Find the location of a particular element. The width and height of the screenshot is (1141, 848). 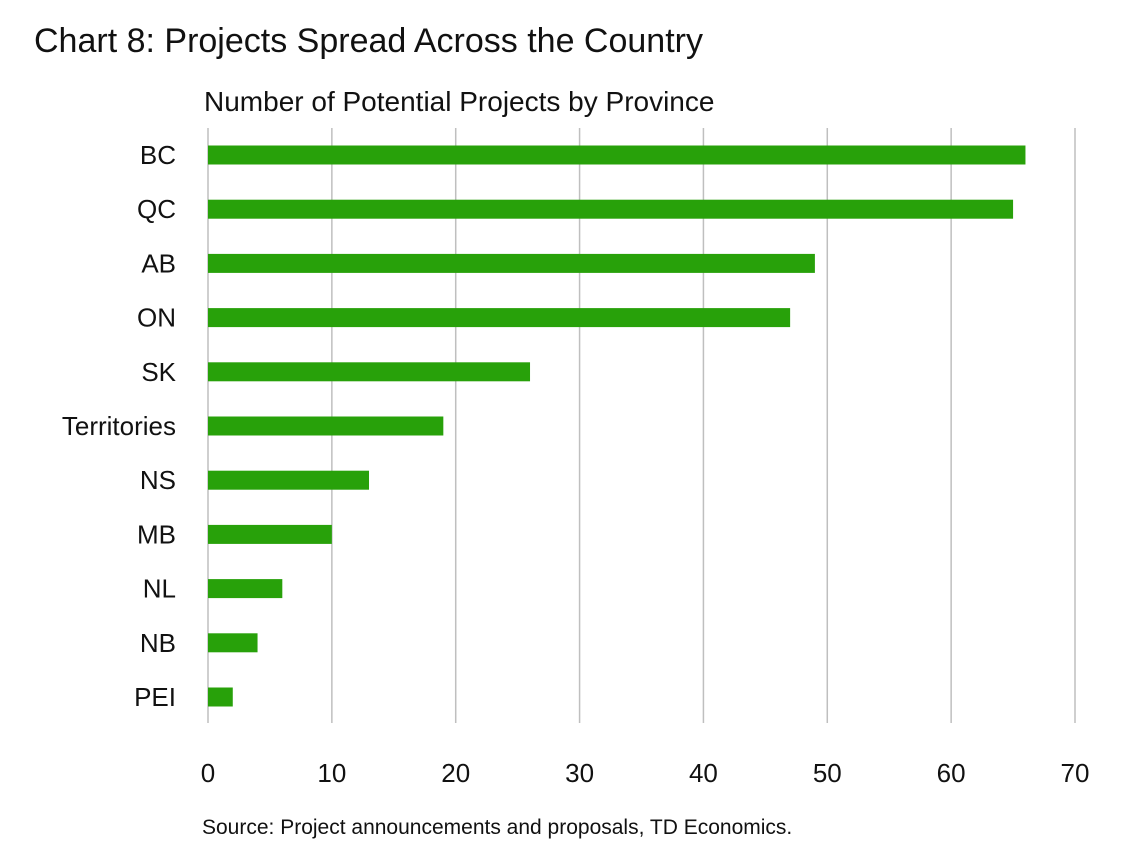

category-label: SK is located at coordinates (158, 372).